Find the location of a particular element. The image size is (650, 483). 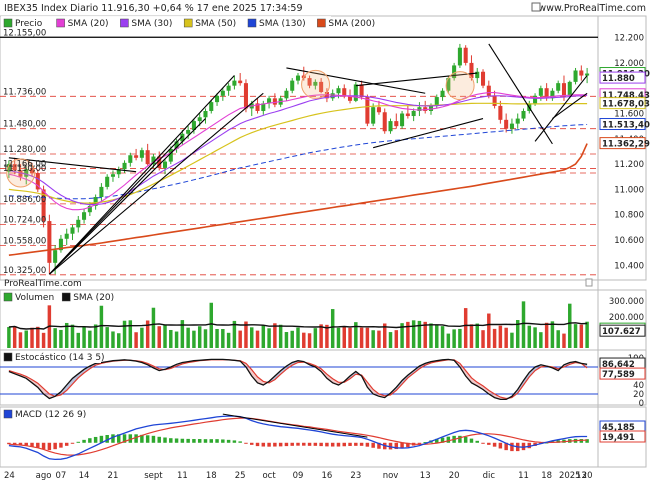

stochastic-panel is located at coordinates (299, 379).